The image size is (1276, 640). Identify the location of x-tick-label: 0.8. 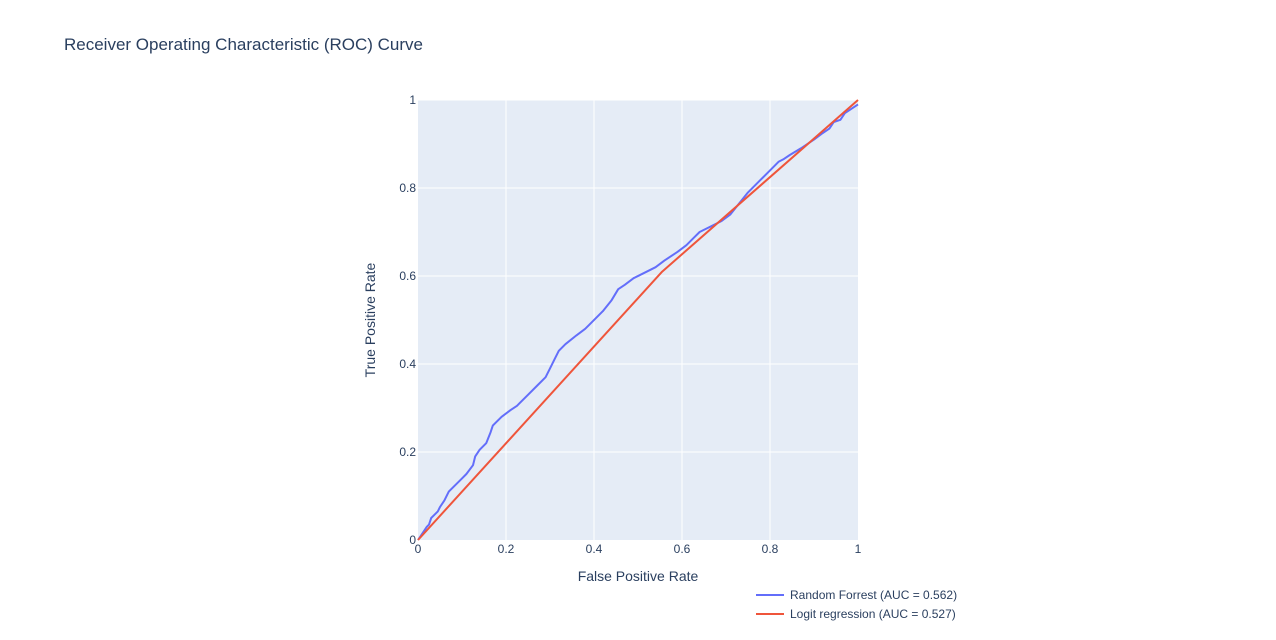
(770, 549).